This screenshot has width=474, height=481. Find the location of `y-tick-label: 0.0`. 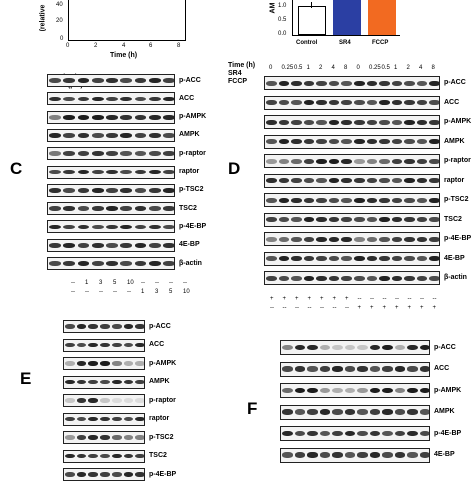

y-tick-label: 0.0 is located at coordinates (282, 34).